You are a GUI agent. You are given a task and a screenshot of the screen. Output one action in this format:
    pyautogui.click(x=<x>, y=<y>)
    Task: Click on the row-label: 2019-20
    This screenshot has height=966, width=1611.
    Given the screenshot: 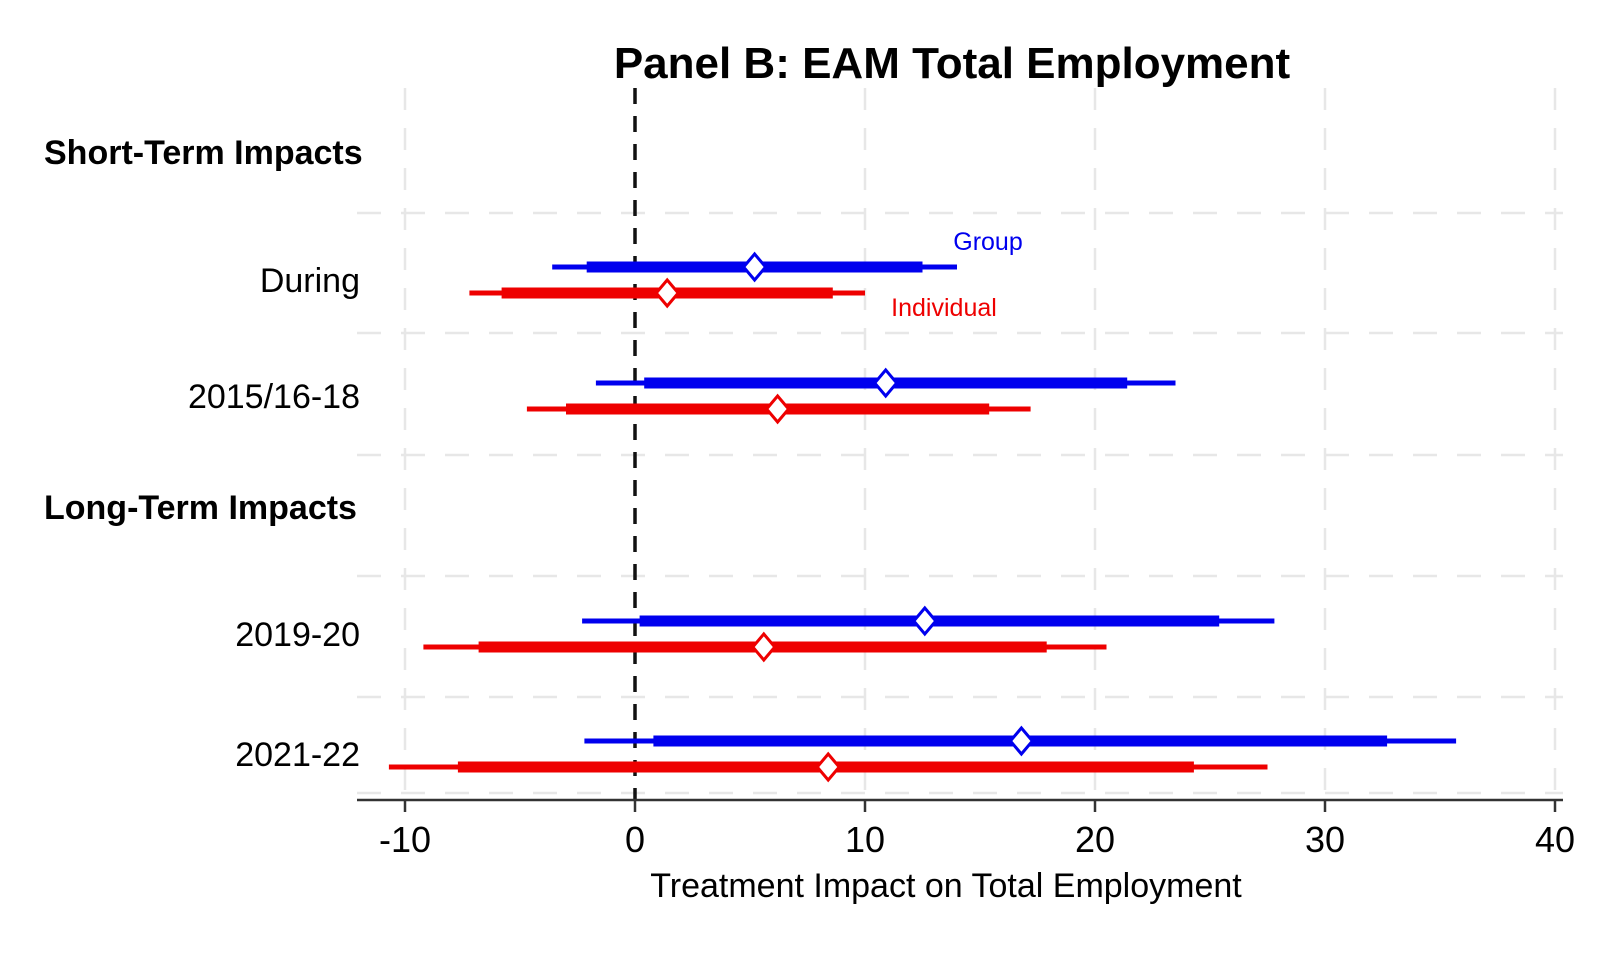 What is the action you would take?
    pyautogui.click(x=297, y=635)
    